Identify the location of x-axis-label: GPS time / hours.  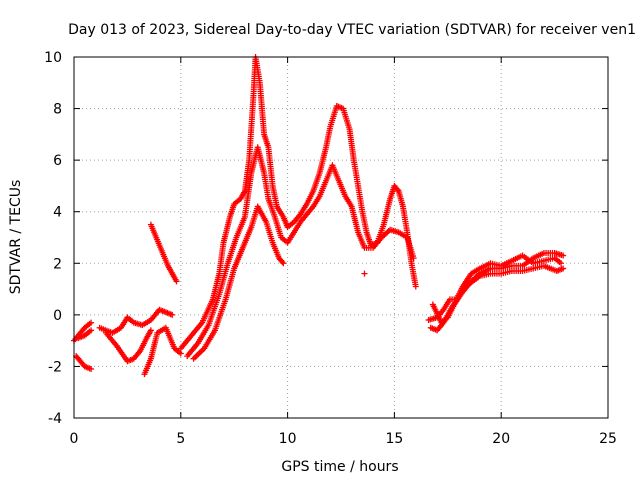
(339, 467).